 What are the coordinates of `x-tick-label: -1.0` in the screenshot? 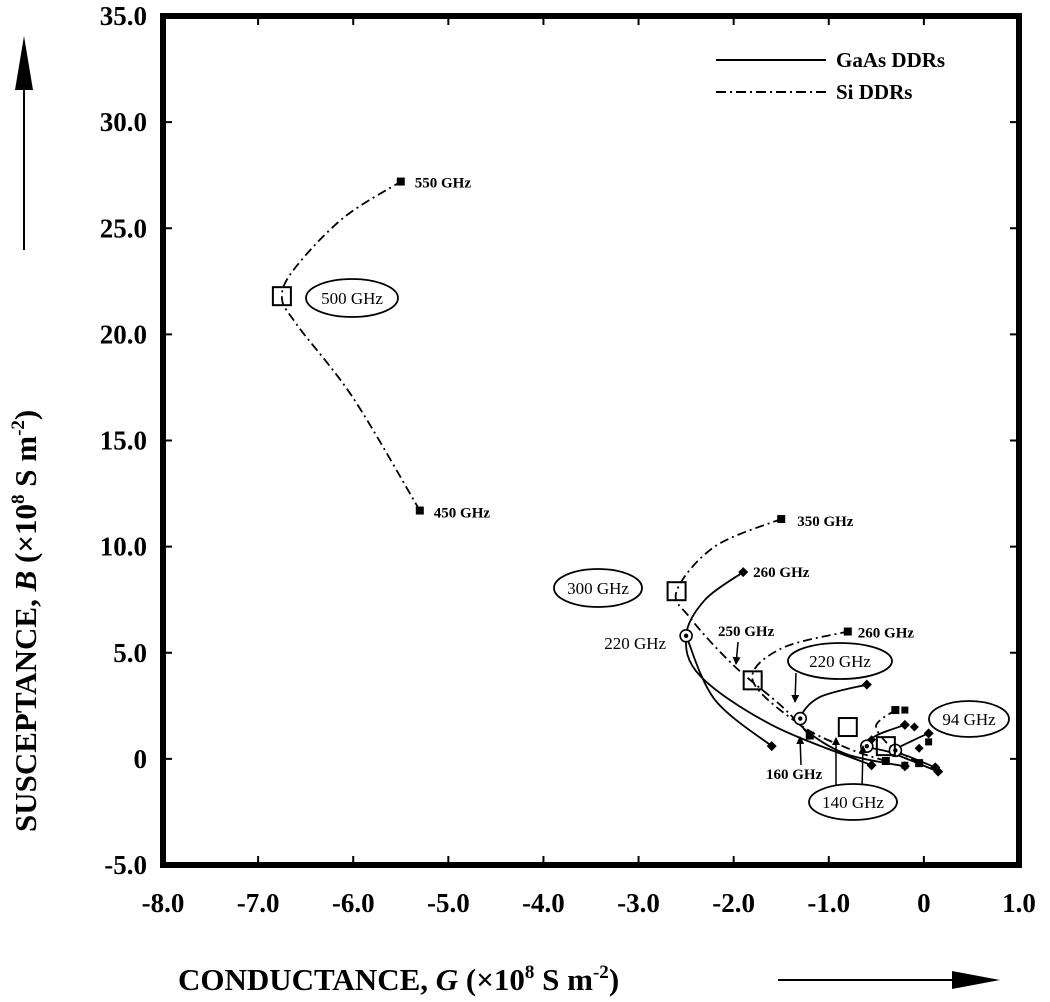 It's located at (828, 903).